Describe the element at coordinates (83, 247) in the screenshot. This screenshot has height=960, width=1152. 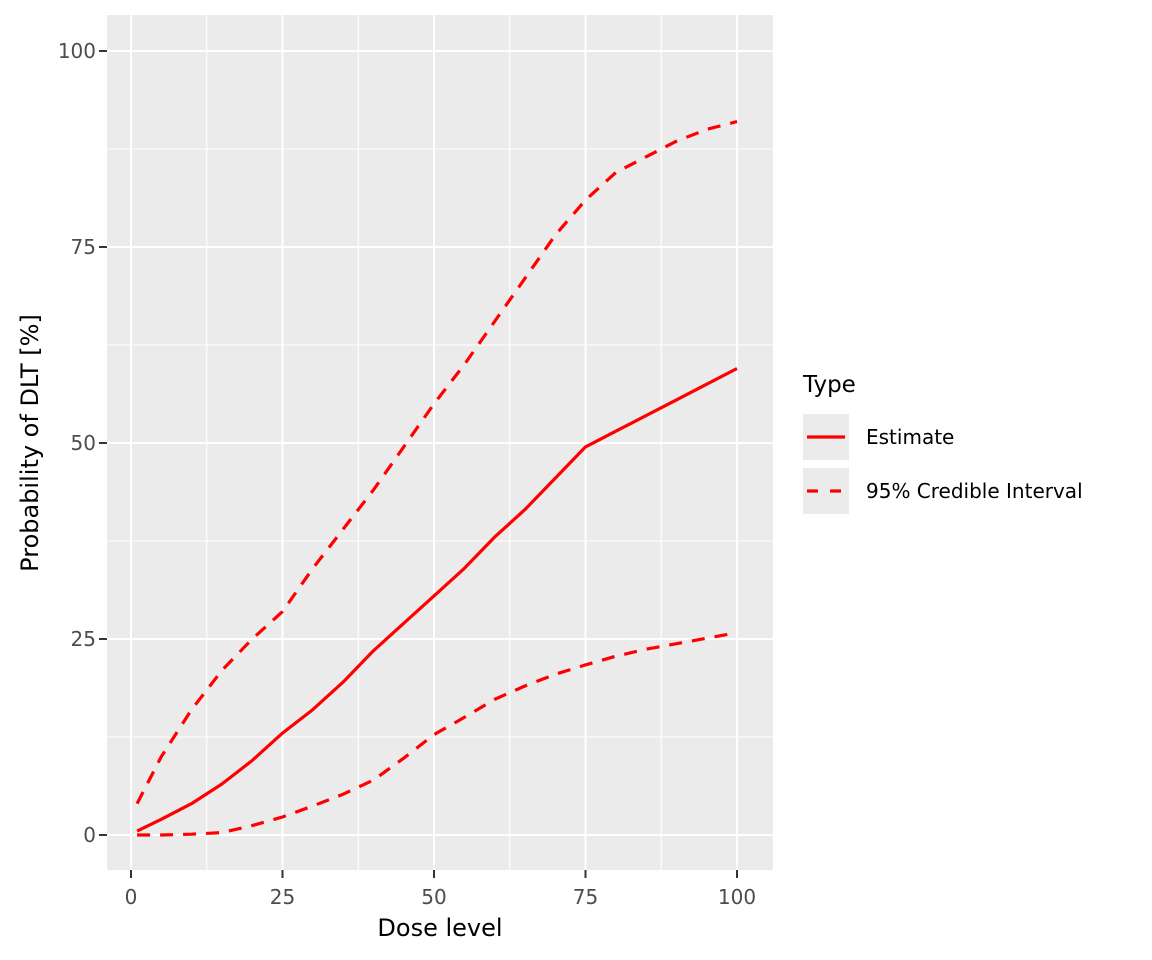
I see `y-tick-label-75: 75` at that location.